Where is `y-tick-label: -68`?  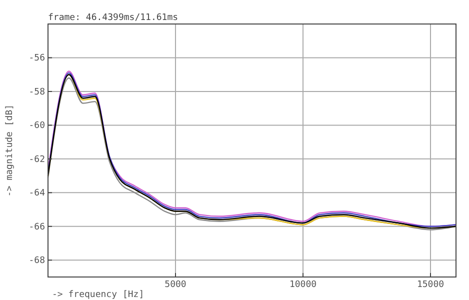
y-tick-label: -68 is located at coordinates (36, 261).